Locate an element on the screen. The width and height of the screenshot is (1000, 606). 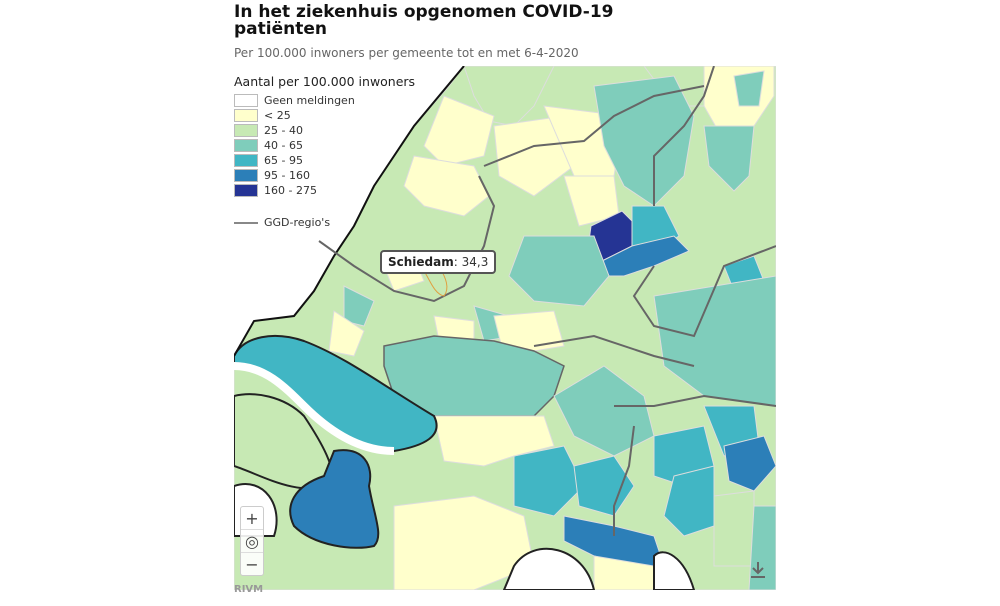
tooltip-value: : 34,3 is located at coordinates (471, 262).